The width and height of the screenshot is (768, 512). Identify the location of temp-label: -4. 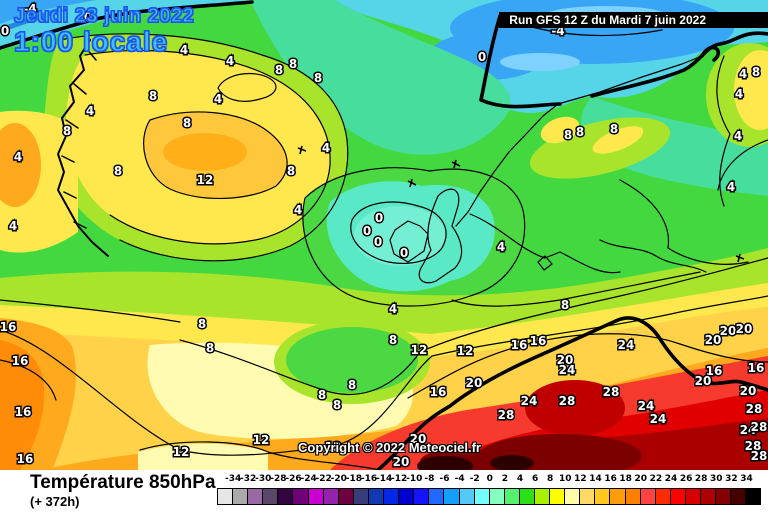
(29, 9).